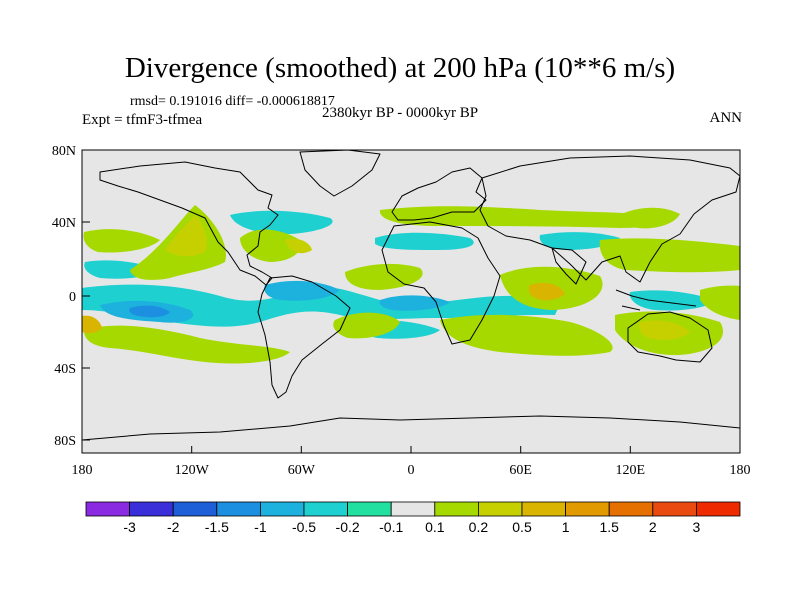 Image resolution: width=800 pixels, height=600 pixels. I want to click on lat-tick-label: 40S, so click(65, 369).